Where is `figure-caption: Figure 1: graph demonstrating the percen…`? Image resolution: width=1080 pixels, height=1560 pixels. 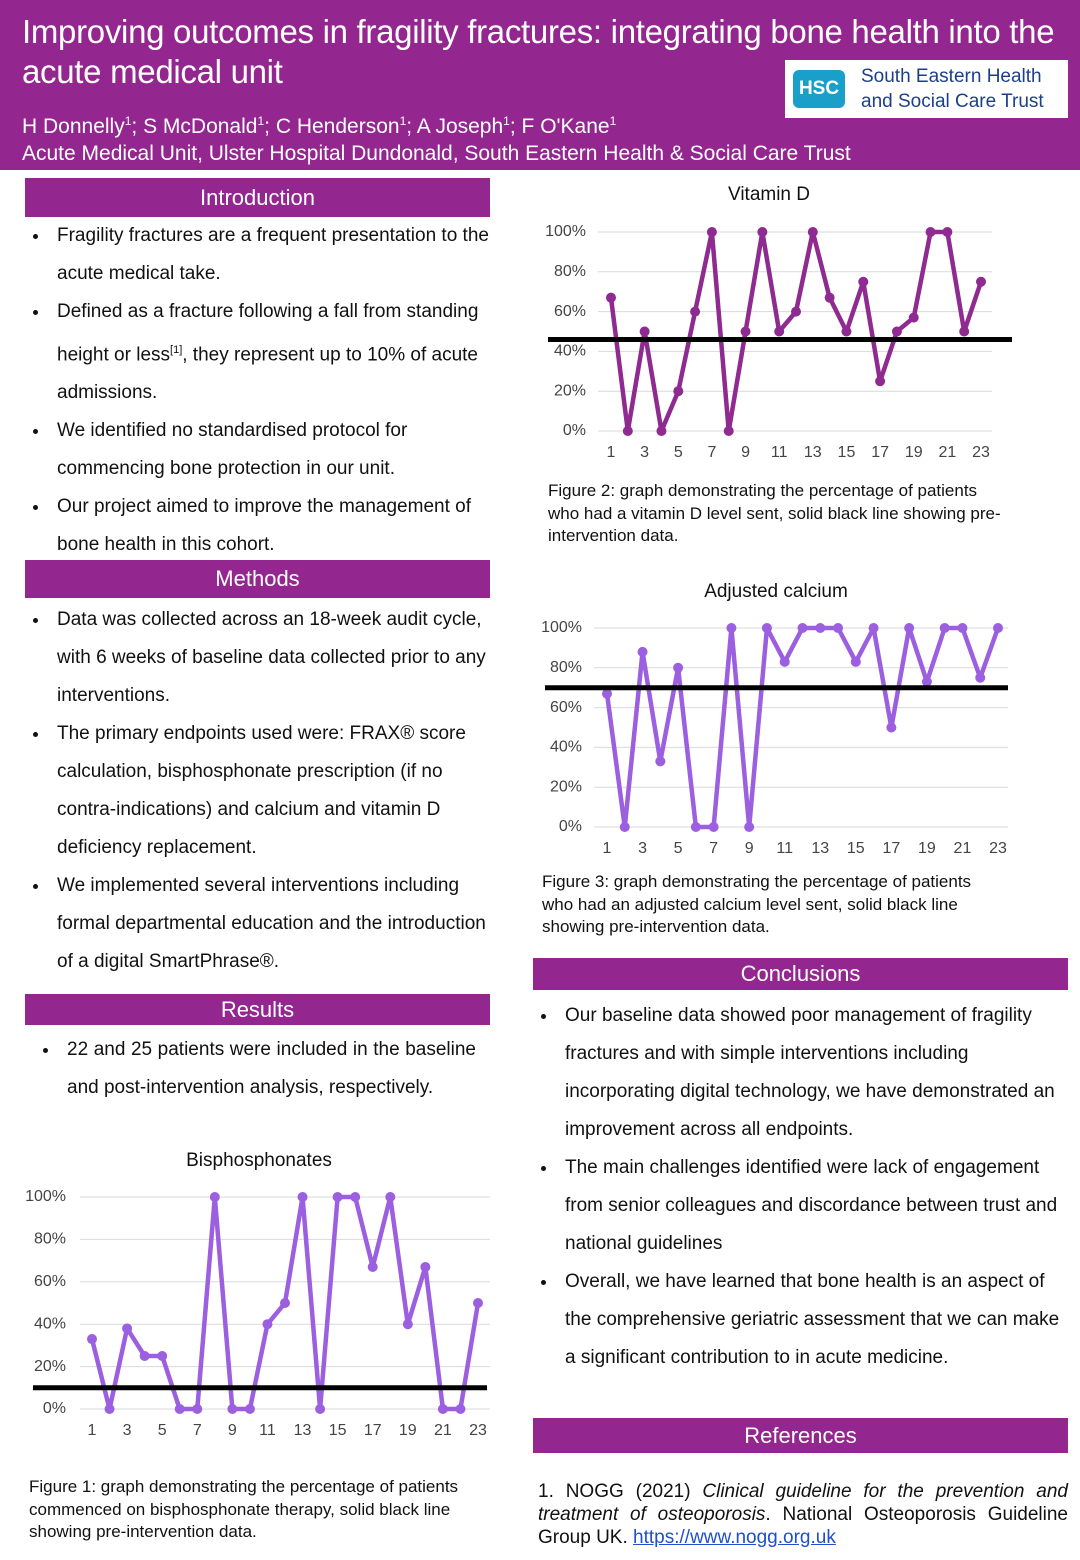
figure-caption: Figure 1: graph demonstrating the percen… is located at coordinates (244, 1509).